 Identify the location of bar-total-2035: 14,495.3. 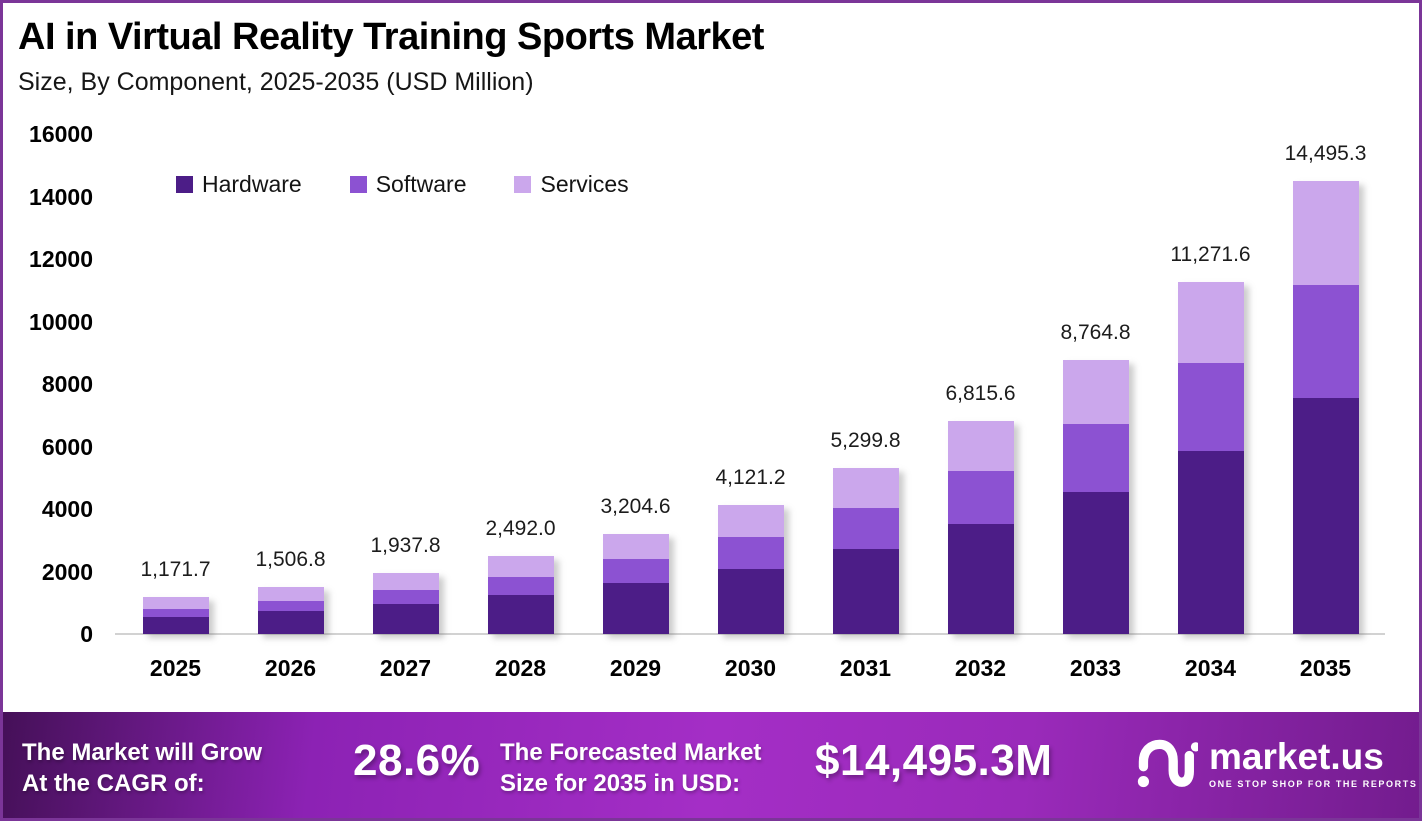
(1325, 154).